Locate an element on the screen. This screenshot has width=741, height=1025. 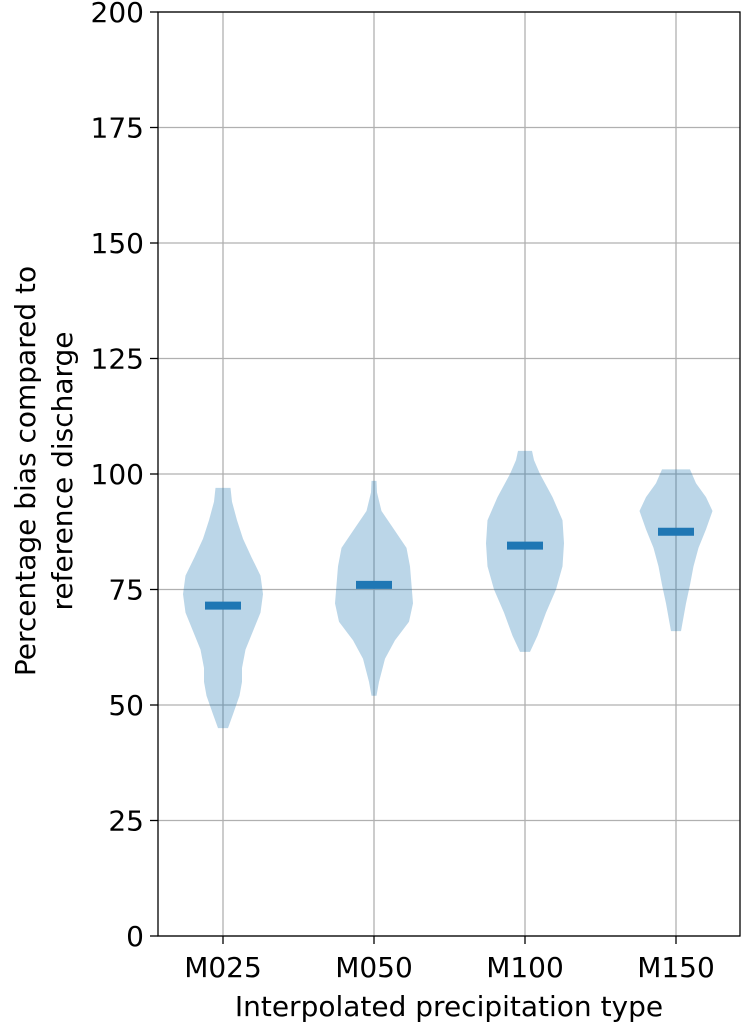
y-tick-label: 125 is located at coordinates (117, 359).